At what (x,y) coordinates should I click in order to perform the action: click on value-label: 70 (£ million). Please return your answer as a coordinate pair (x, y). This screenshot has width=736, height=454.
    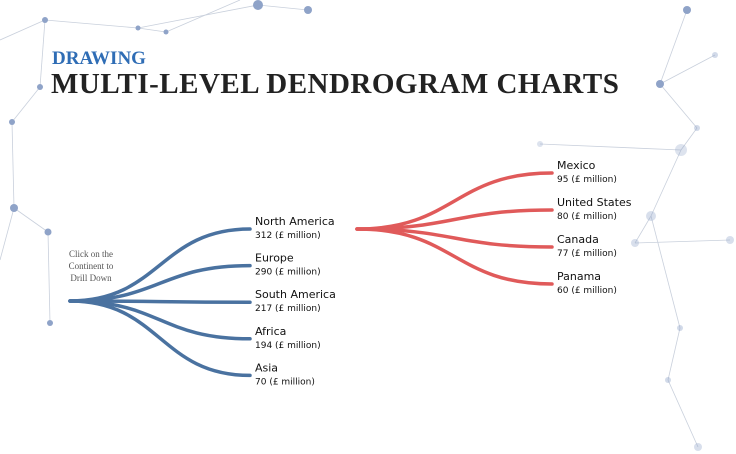
    Looking at the image, I should click on (285, 382).